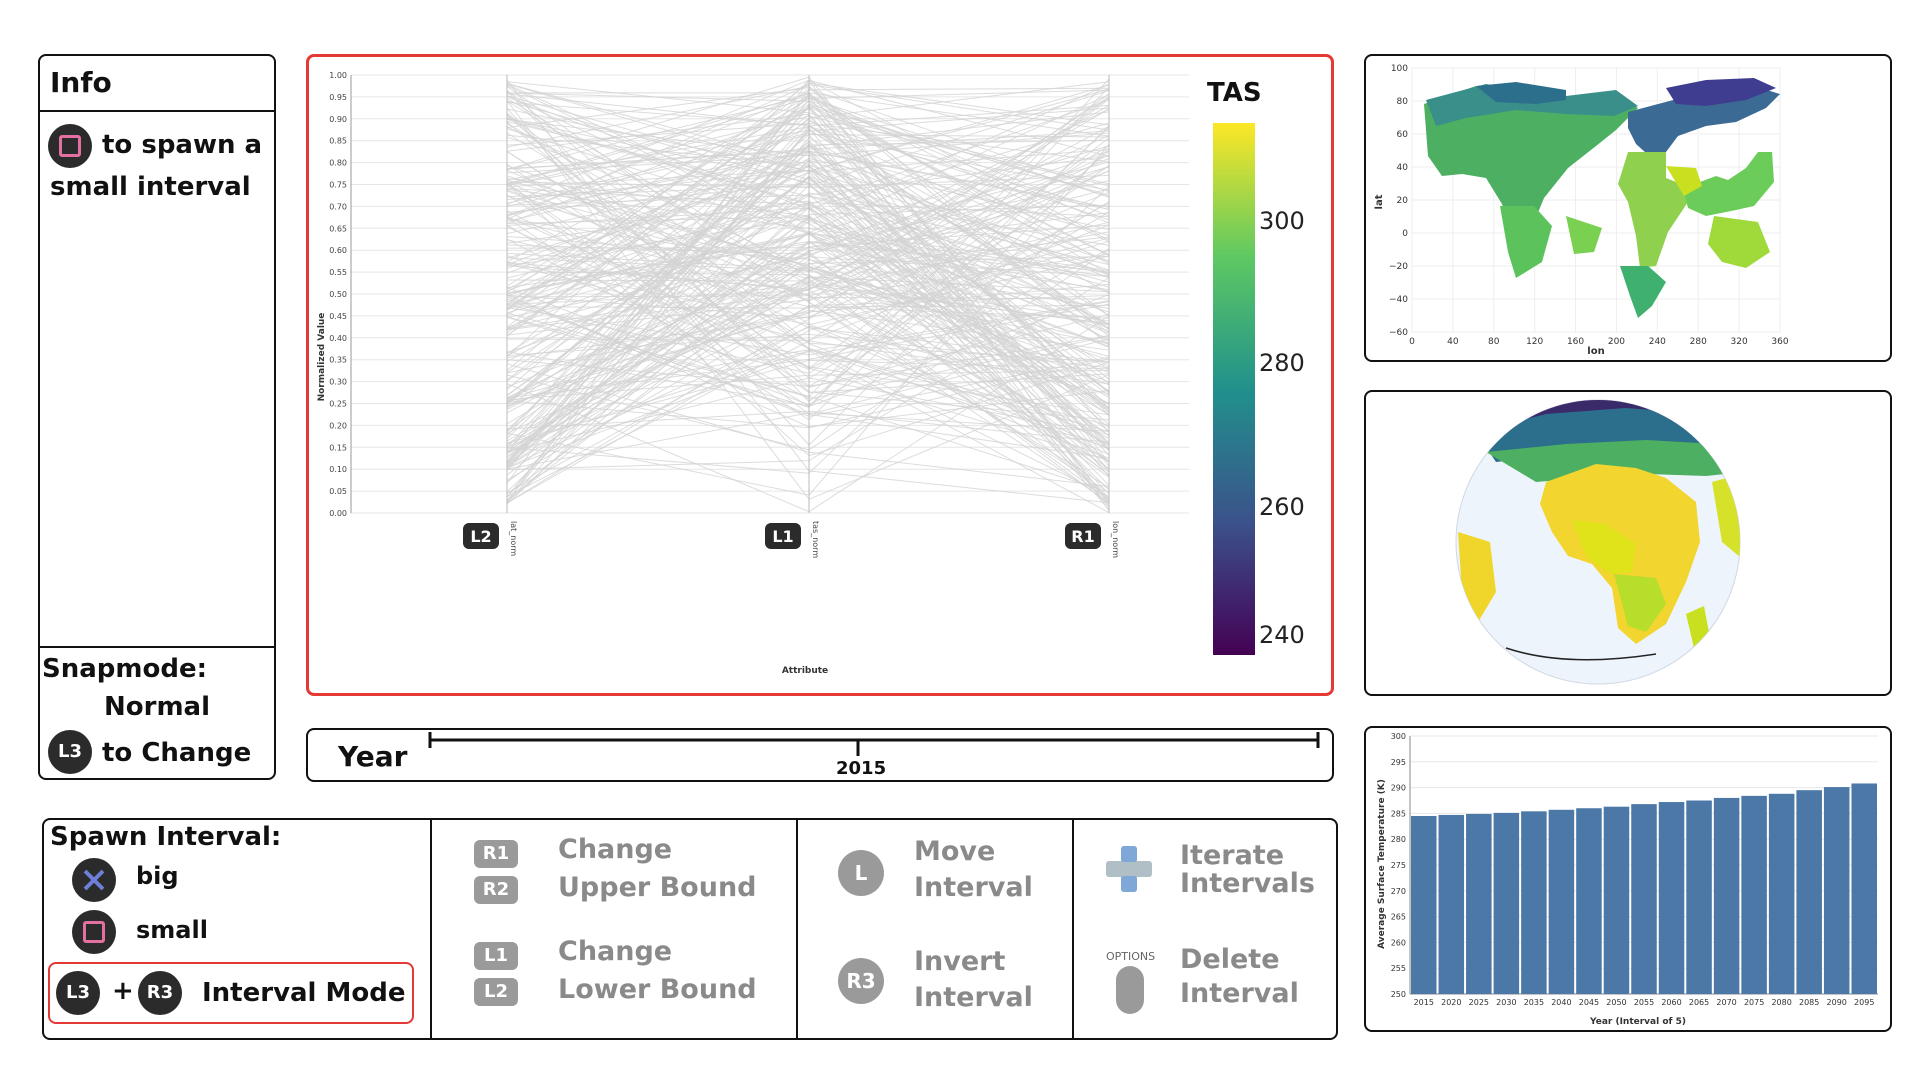 The image size is (1920, 1080). Describe the element at coordinates (1398, 300) in the screenshot. I see `map-y-tick: −40` at that location.